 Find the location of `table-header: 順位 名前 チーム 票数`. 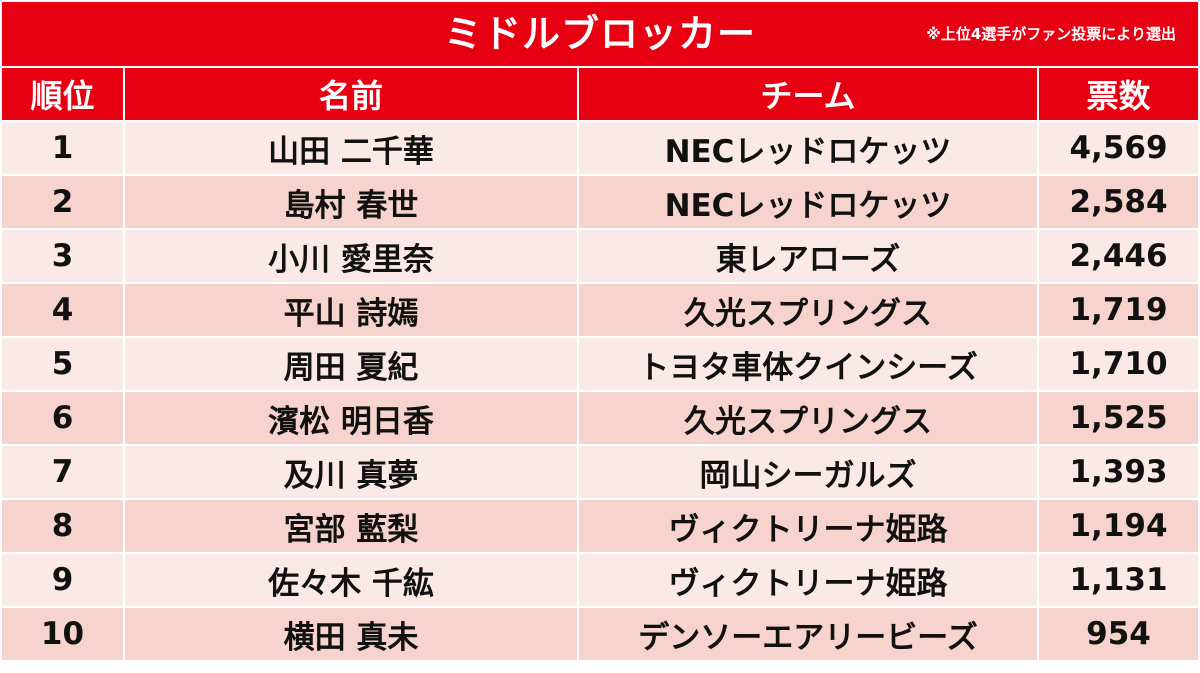

table-header: 順位 名前 チーム 票数 is located at coordinates (600, 95).